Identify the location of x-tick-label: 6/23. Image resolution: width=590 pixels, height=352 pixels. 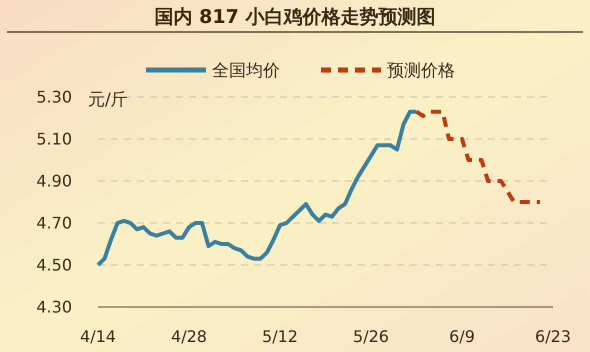
(553, 336).